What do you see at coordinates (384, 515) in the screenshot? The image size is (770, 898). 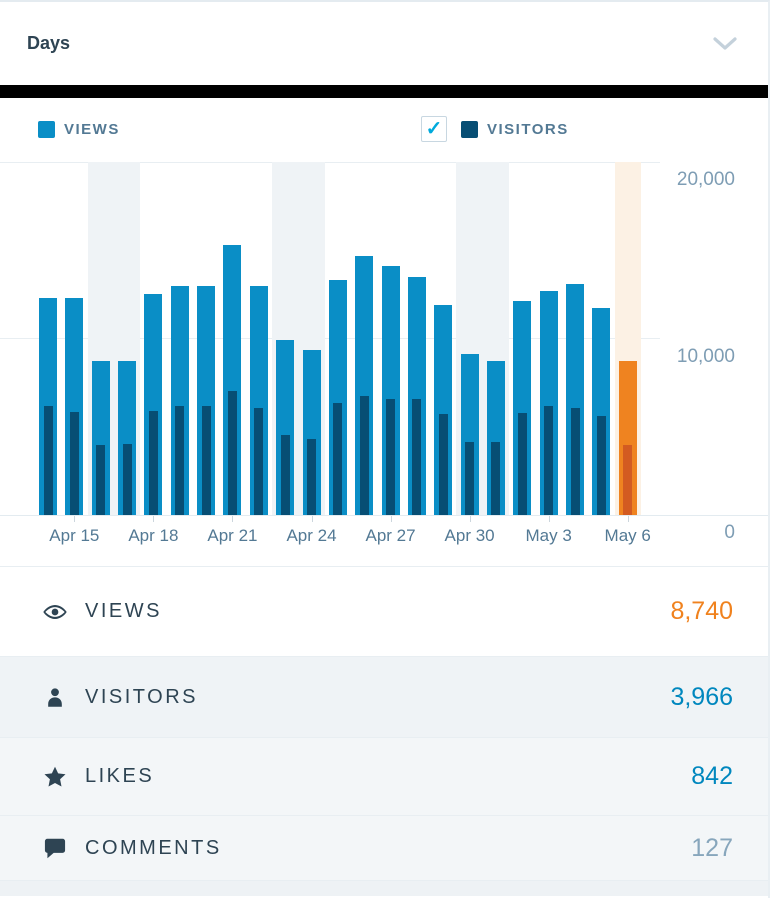 I see `chart-baseline` at bounding box center [384, 515].